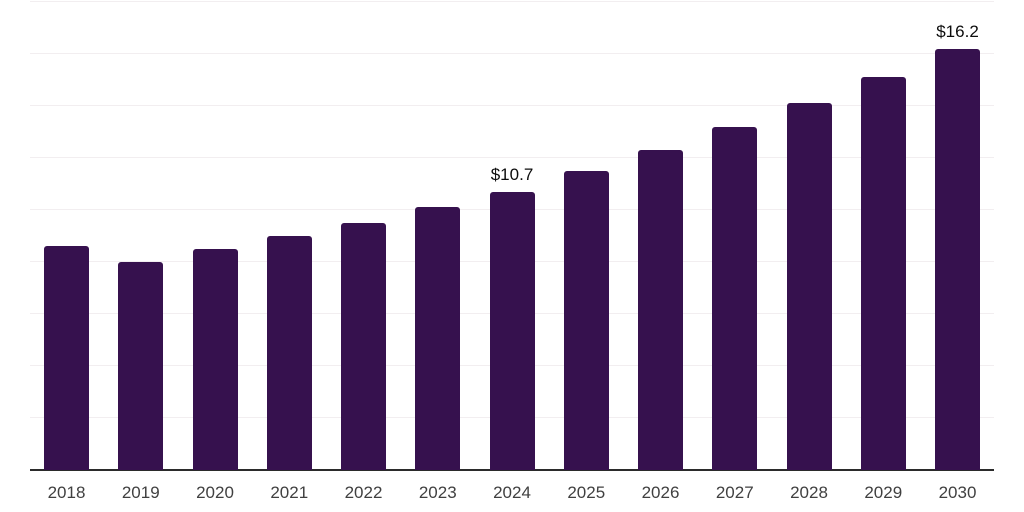 The width and height of the screenshot is (1024, 512). Describe the element at coordinates (586, 492) in the screenshot. I see `x-tick-label-2025: 2025` at that location.